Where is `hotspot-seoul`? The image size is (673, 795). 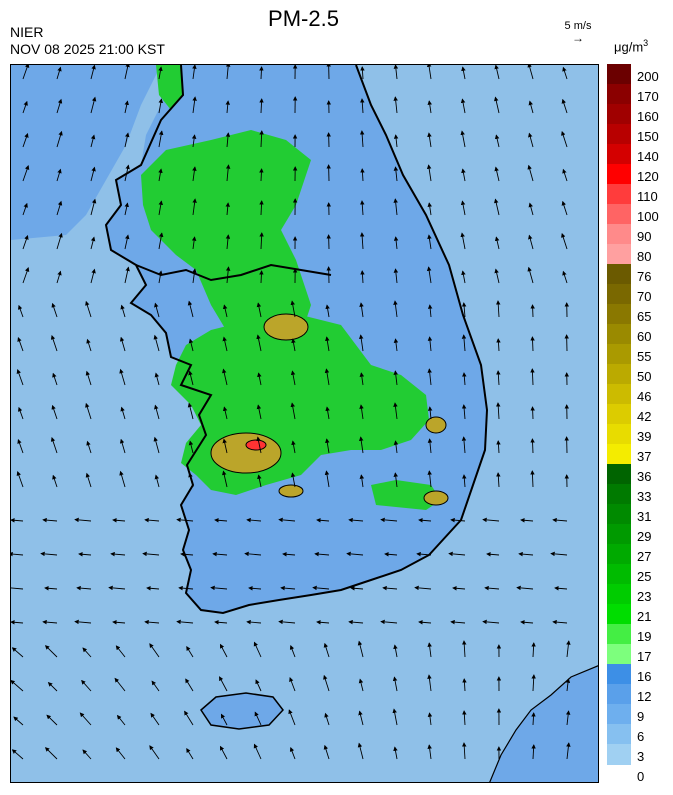 hotspot-seoul is located at coordinates (286, 327).